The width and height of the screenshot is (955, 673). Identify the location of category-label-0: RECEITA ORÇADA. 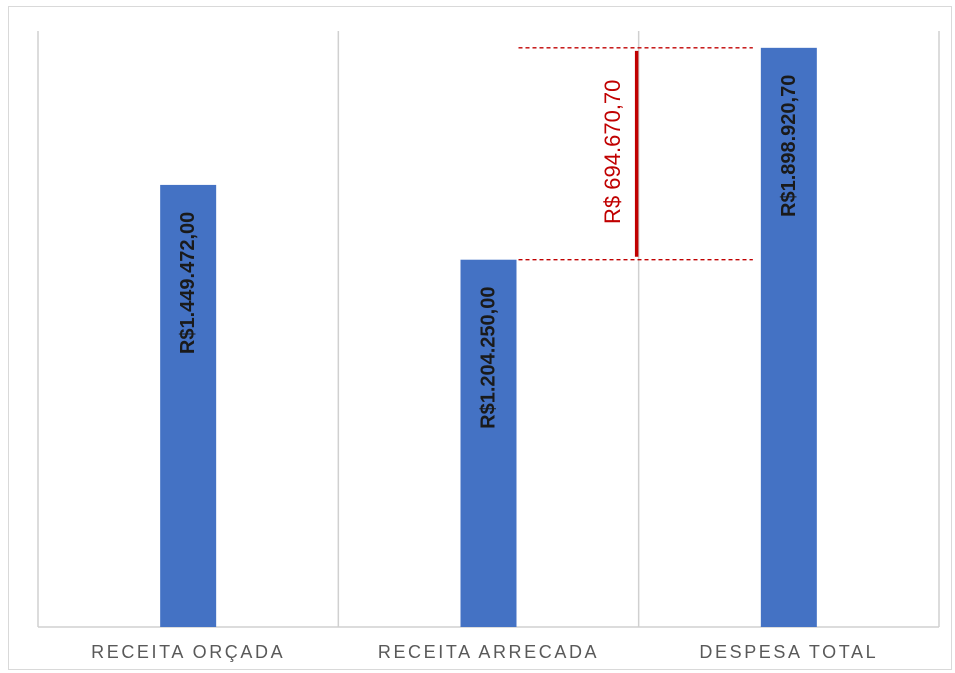
(188, 652).